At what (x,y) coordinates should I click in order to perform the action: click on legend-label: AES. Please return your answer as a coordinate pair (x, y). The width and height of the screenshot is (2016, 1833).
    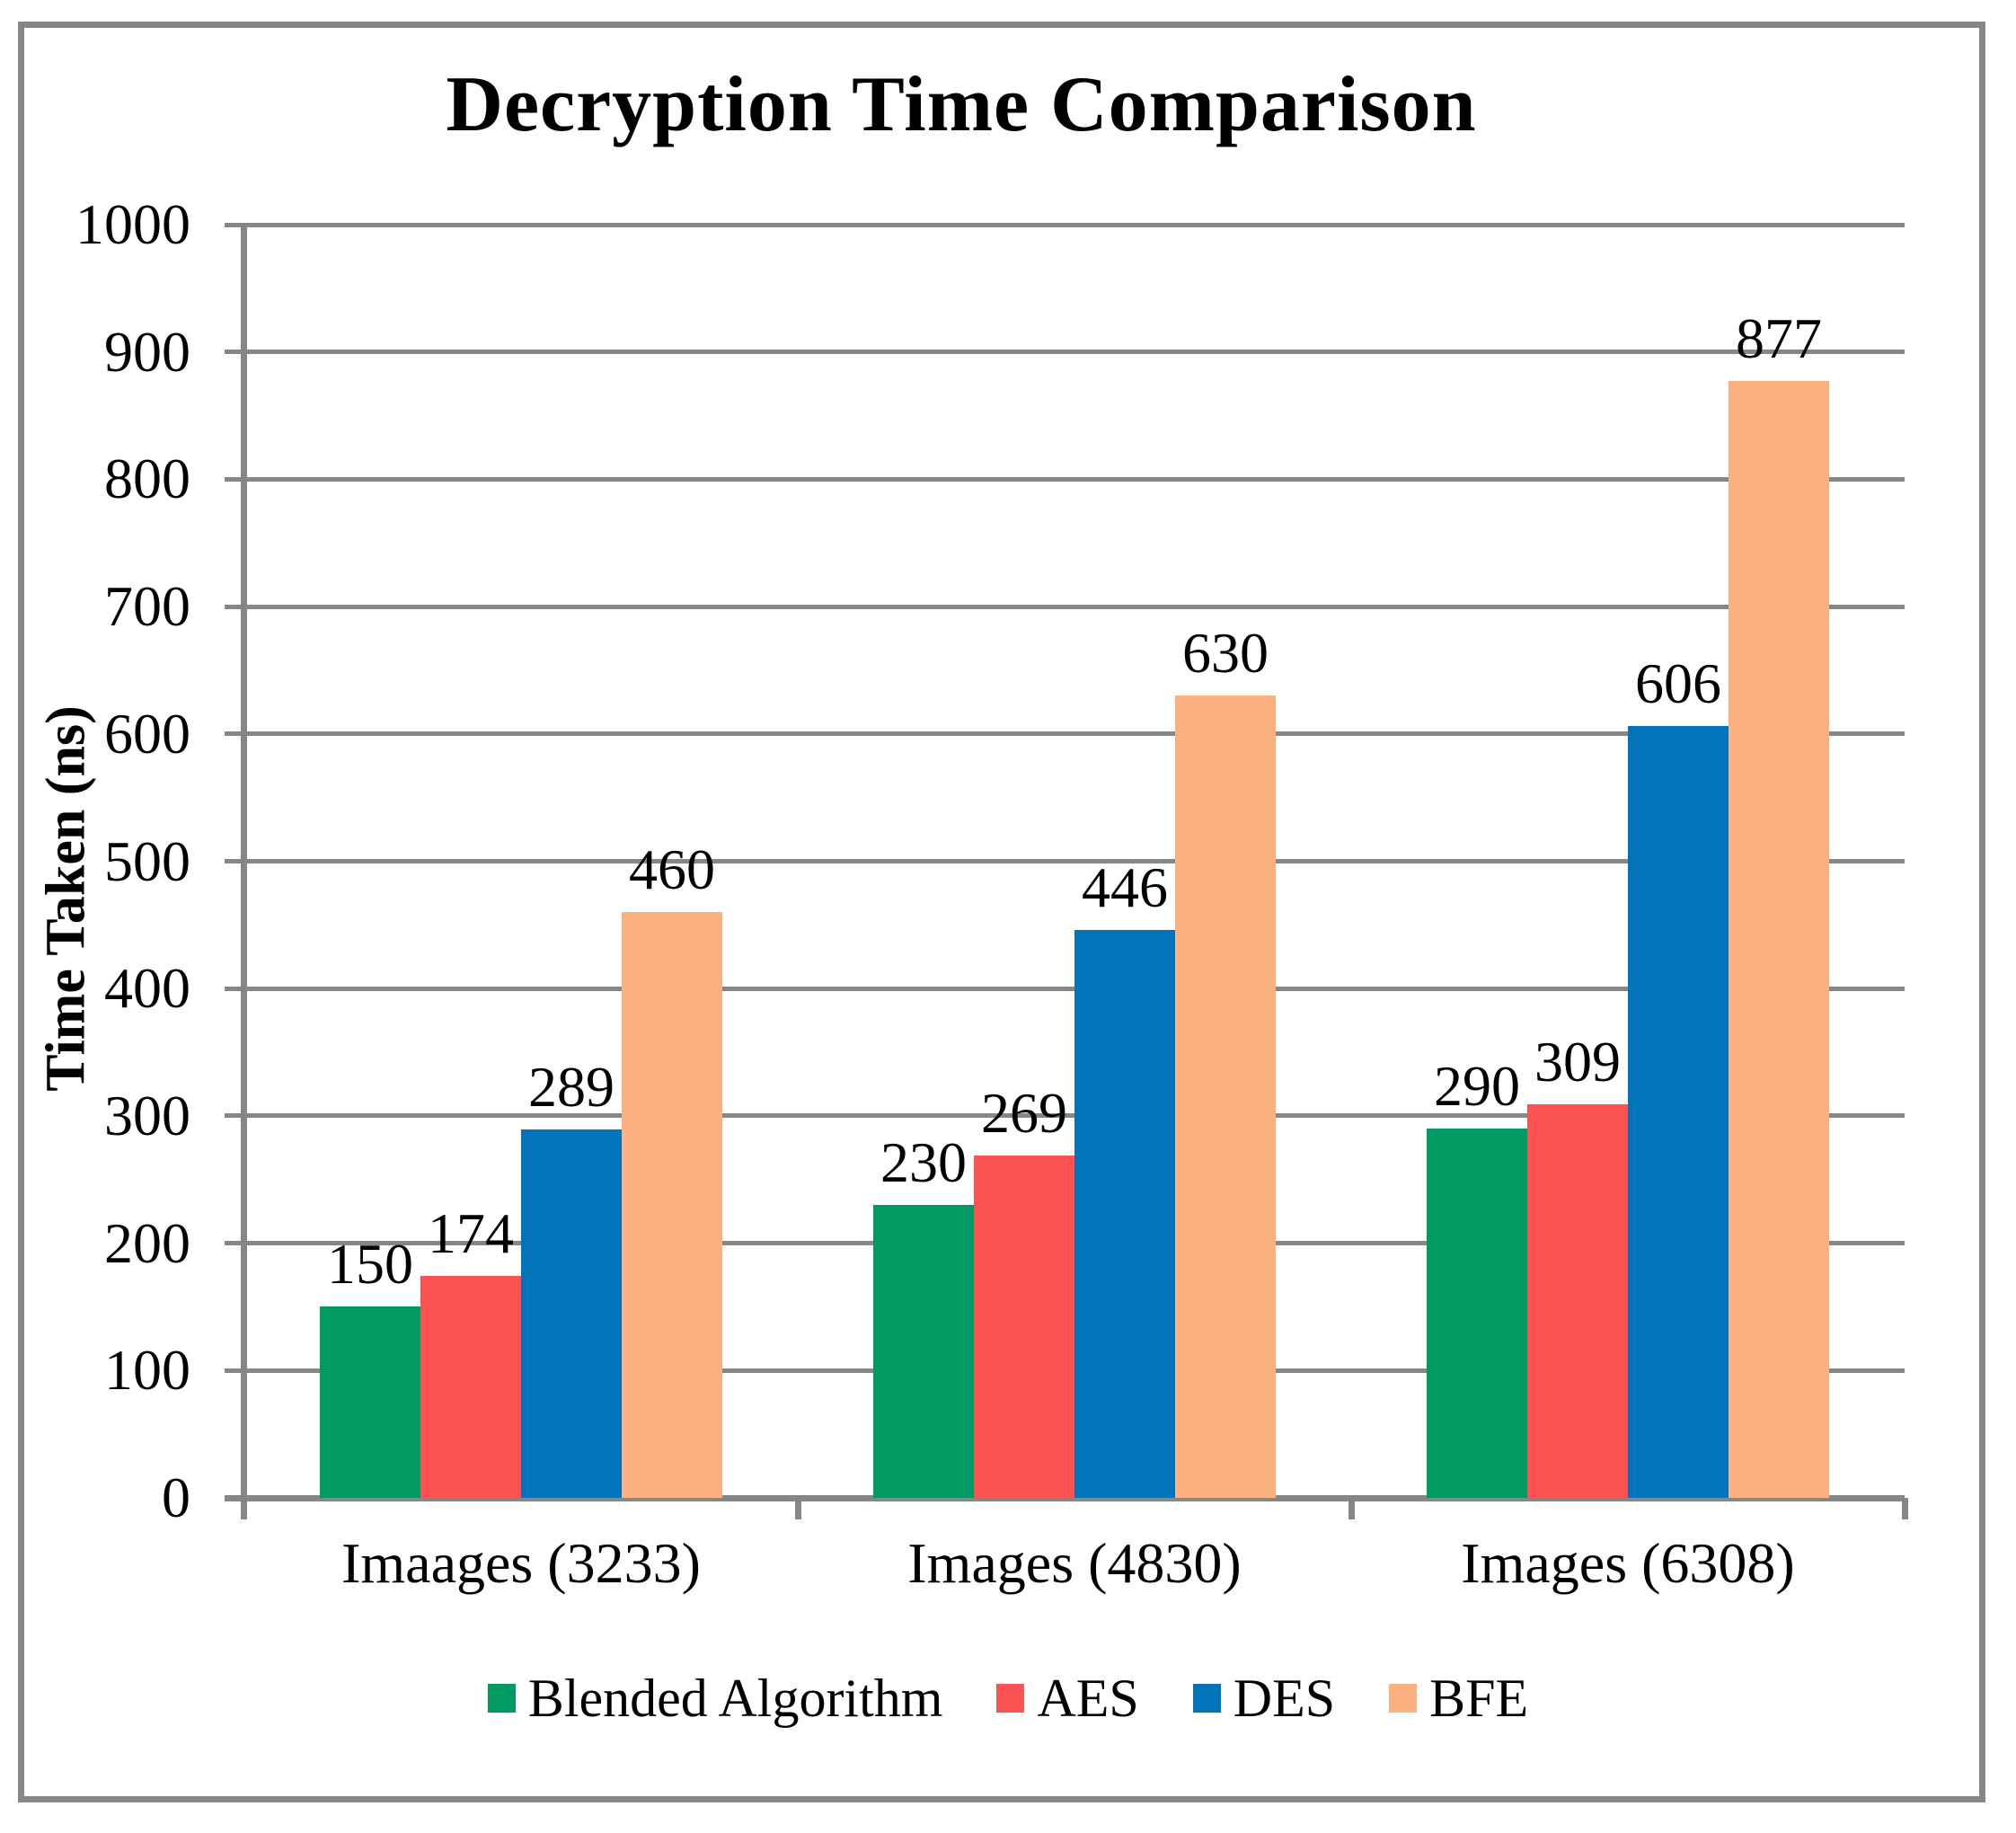
    Looking at the image, I should click on (1088, 1698).